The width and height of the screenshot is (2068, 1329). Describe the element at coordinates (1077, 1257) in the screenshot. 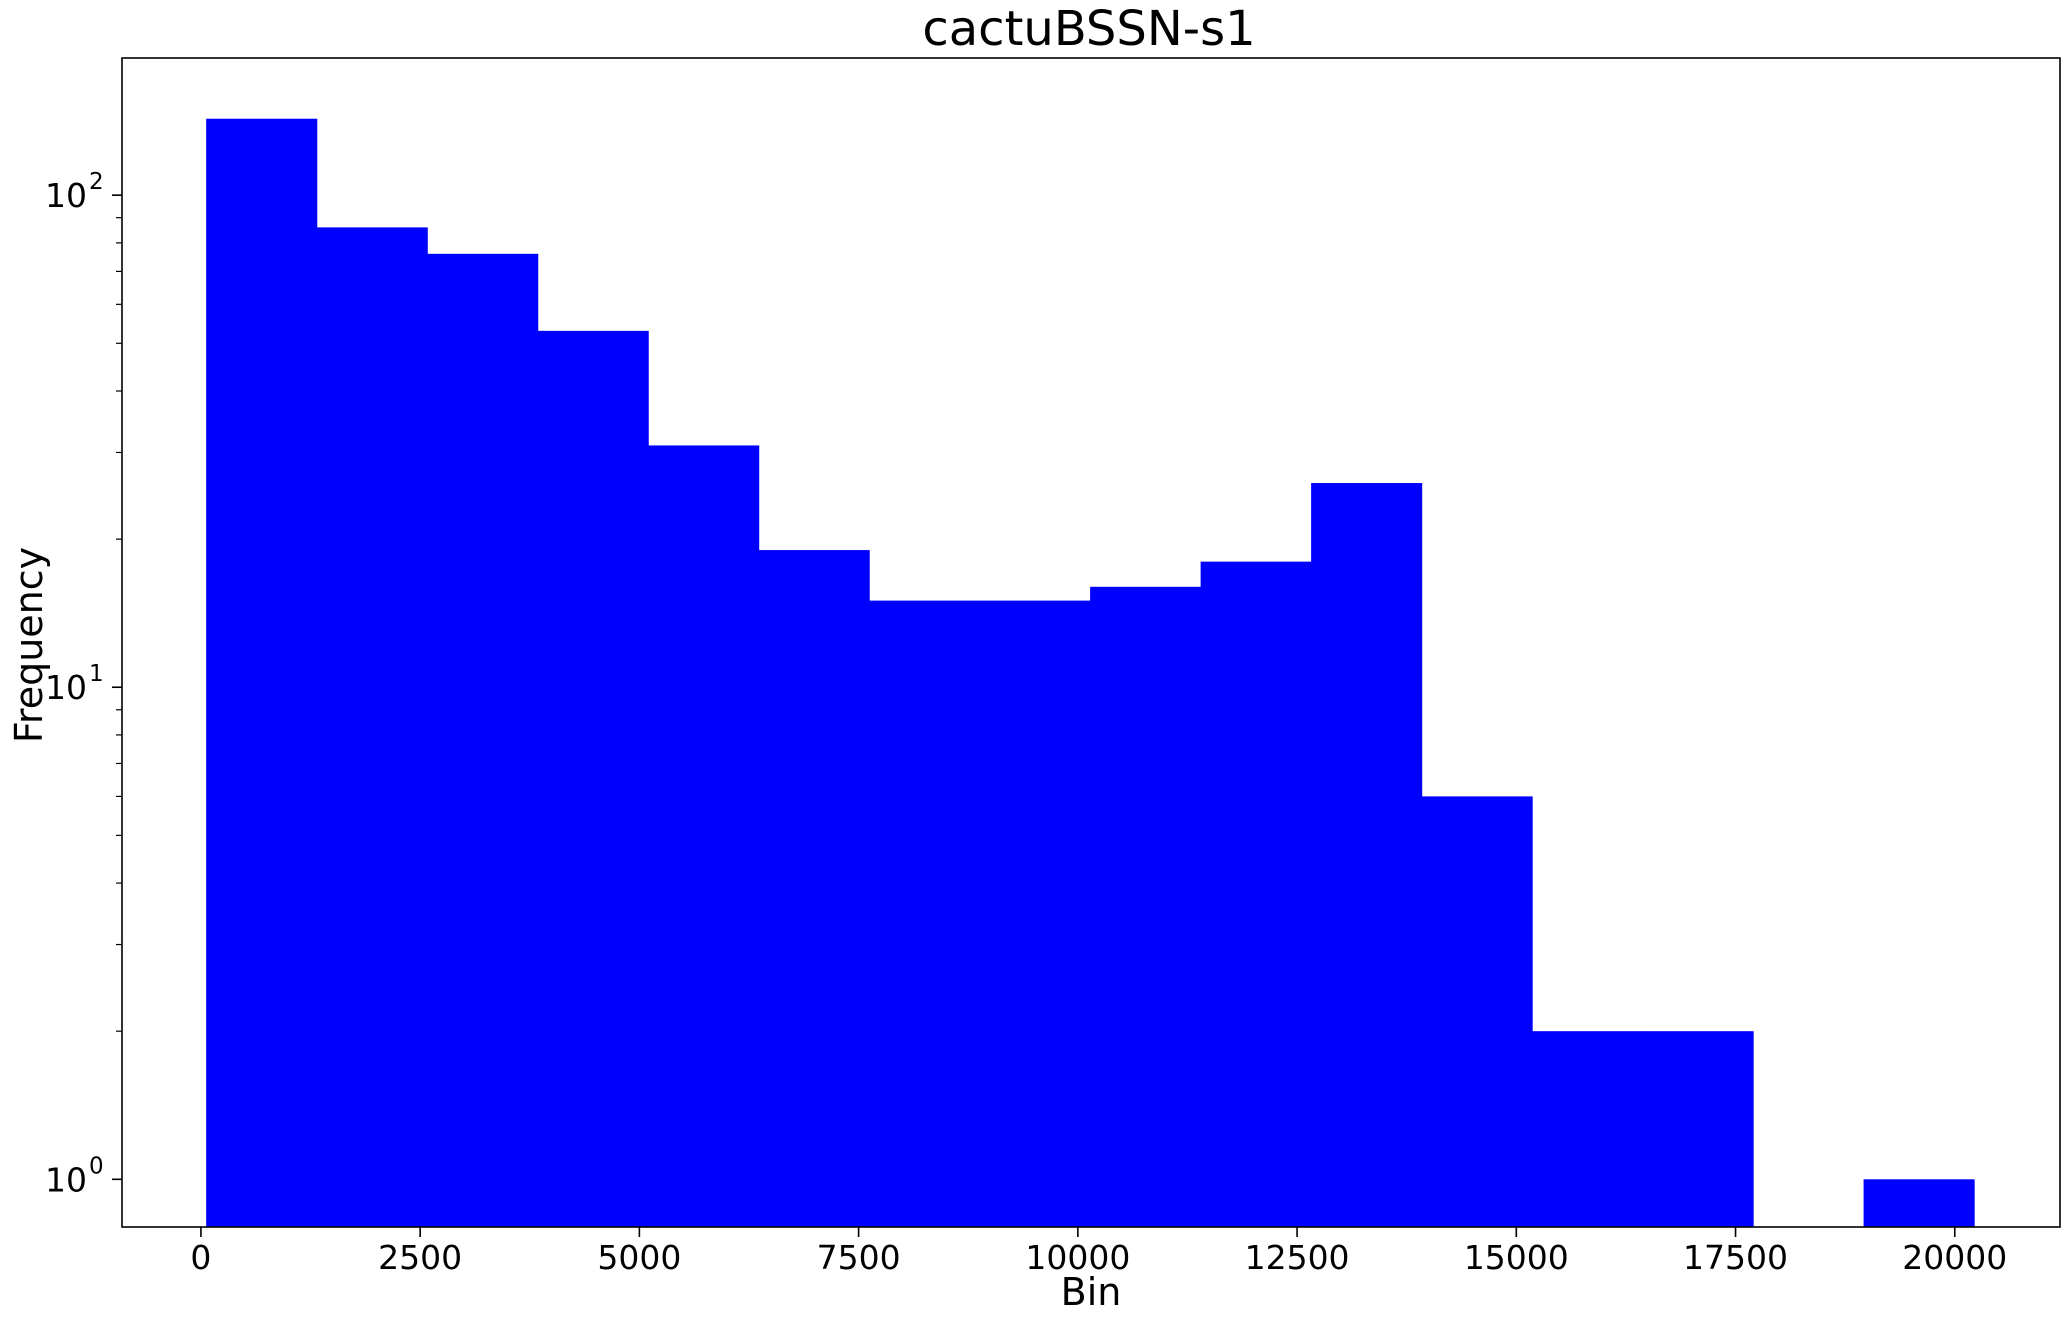

I see `x-tick-label: 10000` at that location.